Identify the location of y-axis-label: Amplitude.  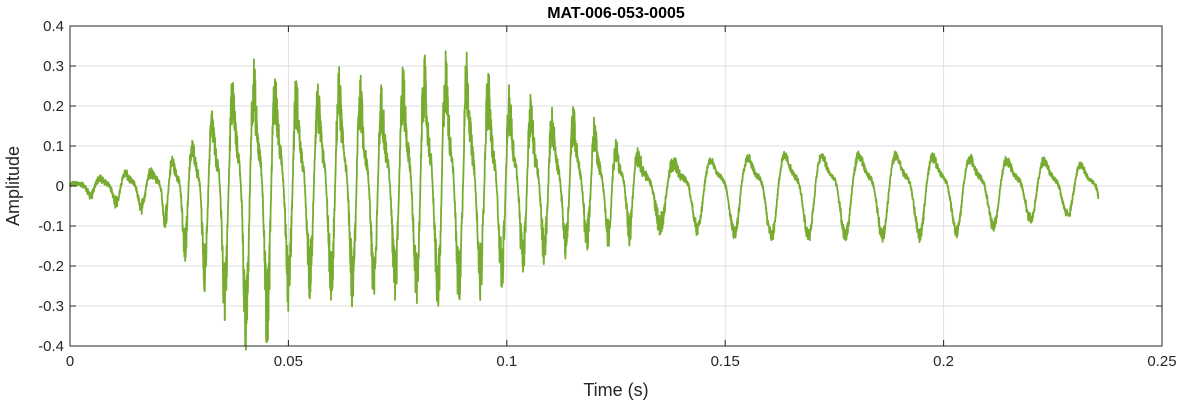
(13, 186).